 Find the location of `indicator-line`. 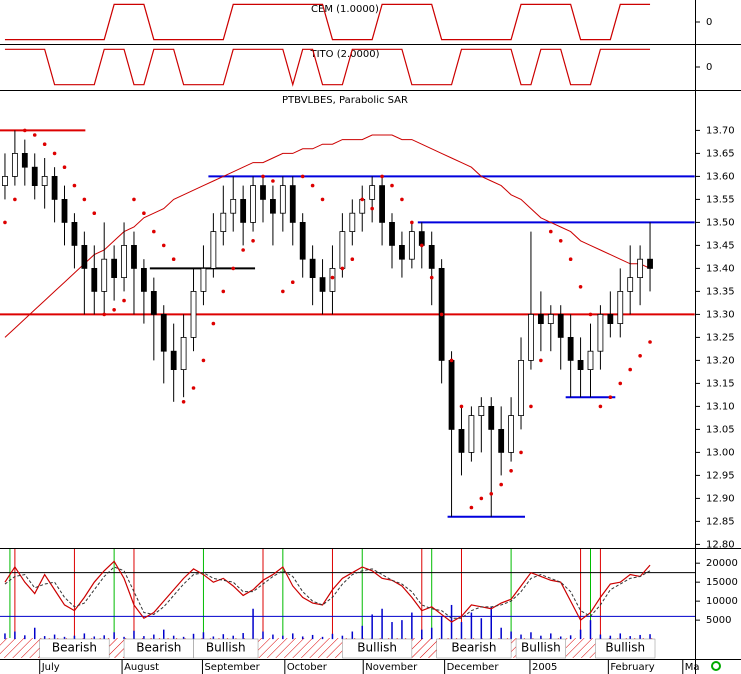

indicator-line is located at coordinates (327, 22).